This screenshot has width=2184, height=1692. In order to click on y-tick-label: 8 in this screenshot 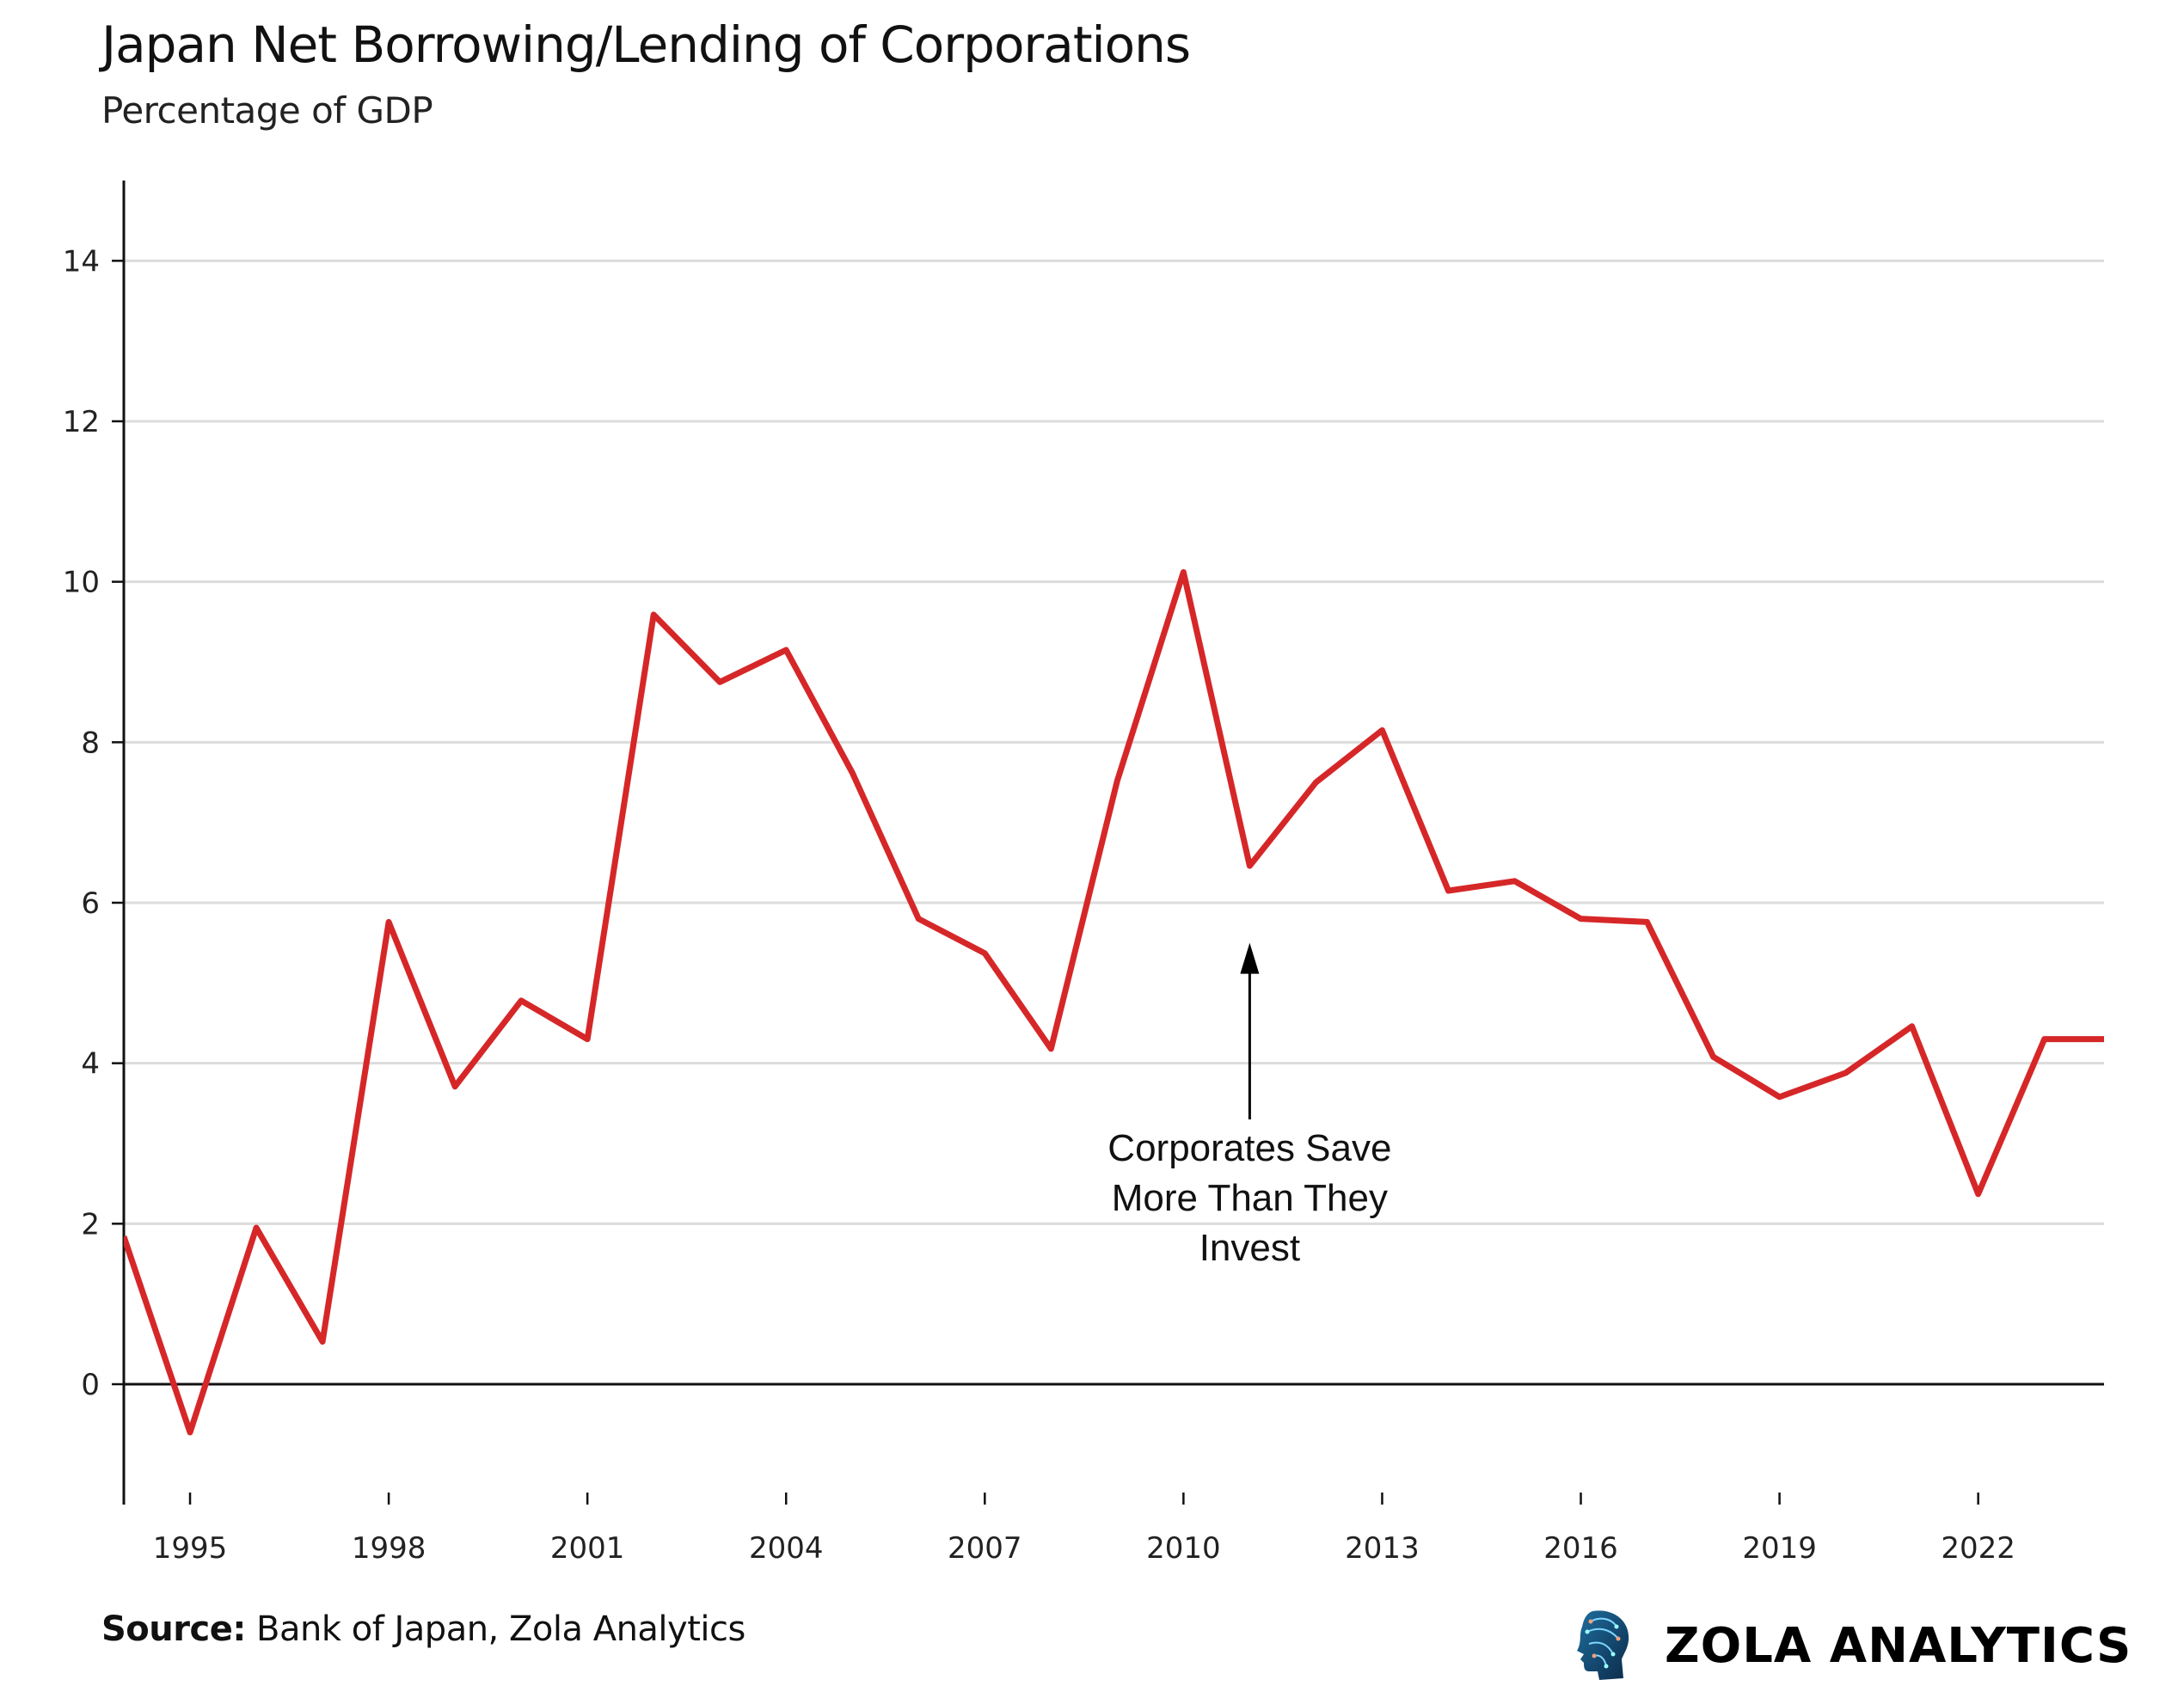, I will do `click(90, 743)`.